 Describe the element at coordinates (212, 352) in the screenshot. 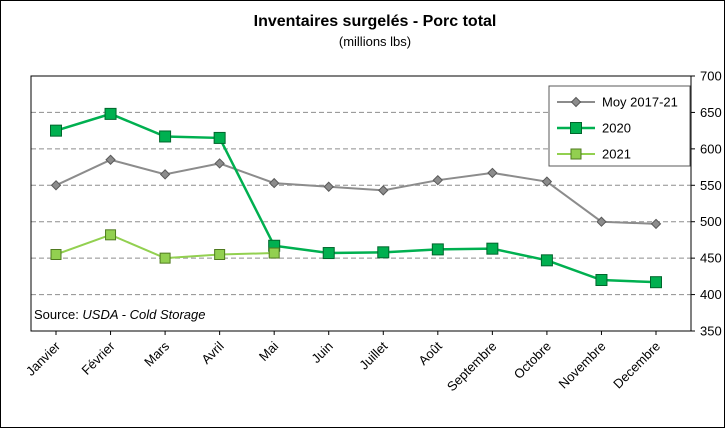

I see `svg-text: Avril` at that location.